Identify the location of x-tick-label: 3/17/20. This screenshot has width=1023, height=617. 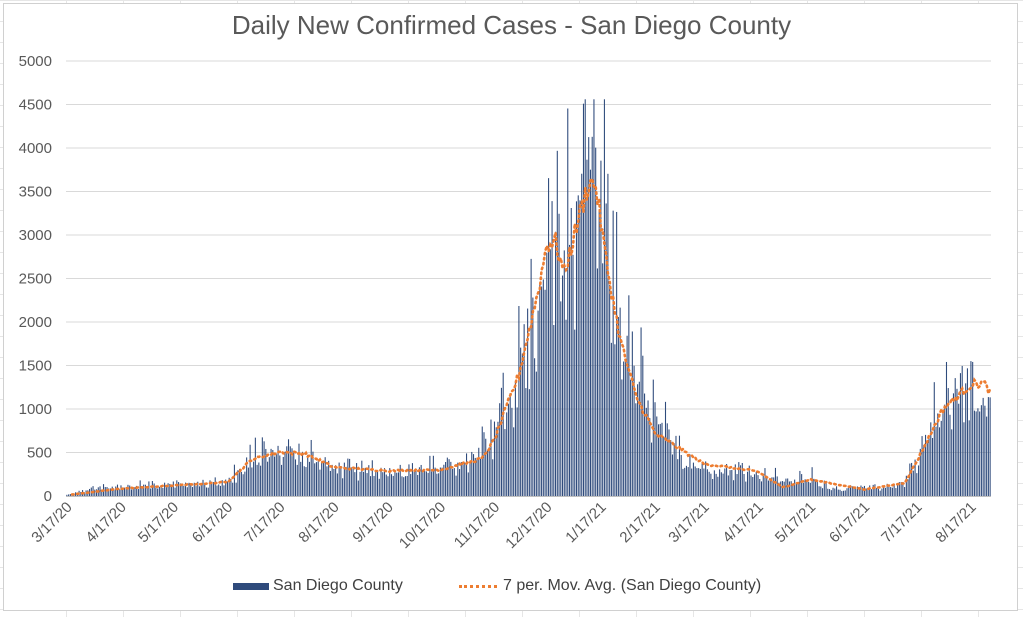
(51, 522).